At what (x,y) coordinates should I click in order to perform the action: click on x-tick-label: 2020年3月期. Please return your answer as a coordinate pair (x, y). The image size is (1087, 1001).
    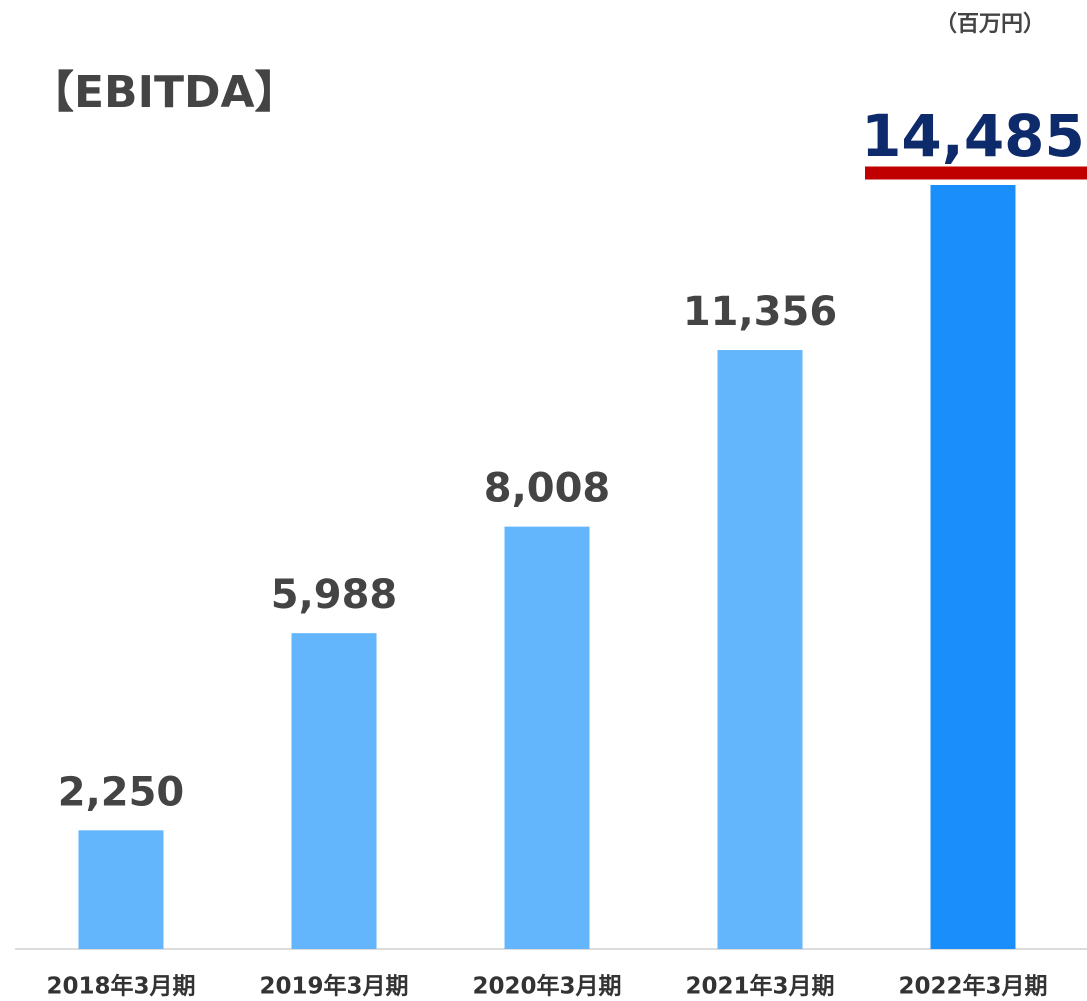
    Looking at the image, I should click on (546, 986).